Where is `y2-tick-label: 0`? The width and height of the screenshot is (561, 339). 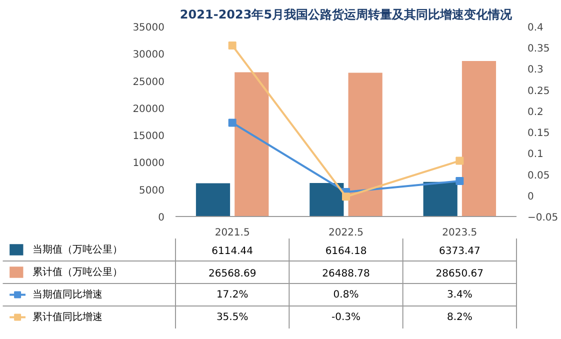
y2-tick-label: 0 is located at coordinates (531, 196).